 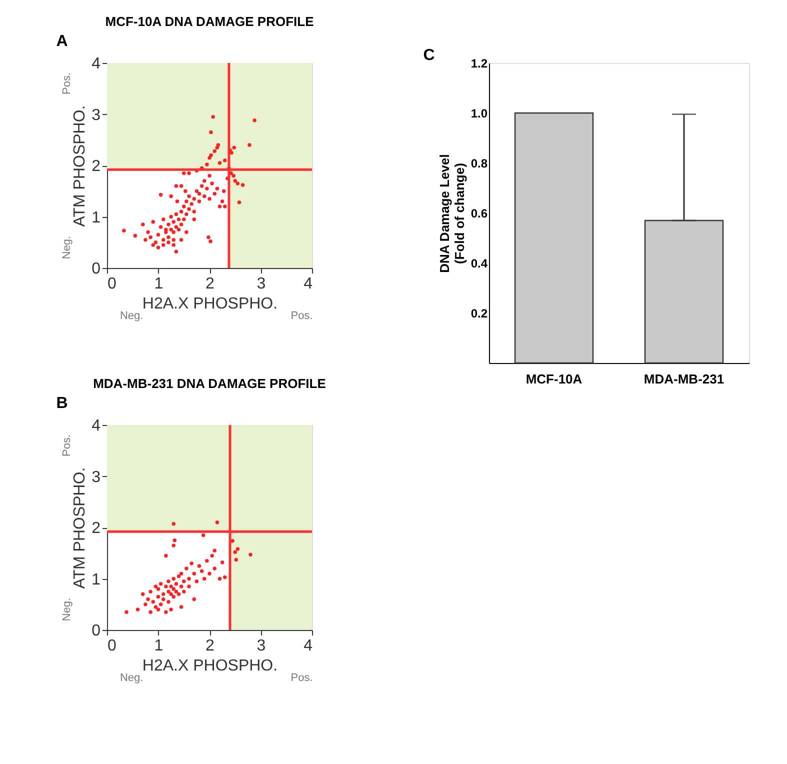 I want to click on y-tick-label: 0.8, so click(x=479, y=163).